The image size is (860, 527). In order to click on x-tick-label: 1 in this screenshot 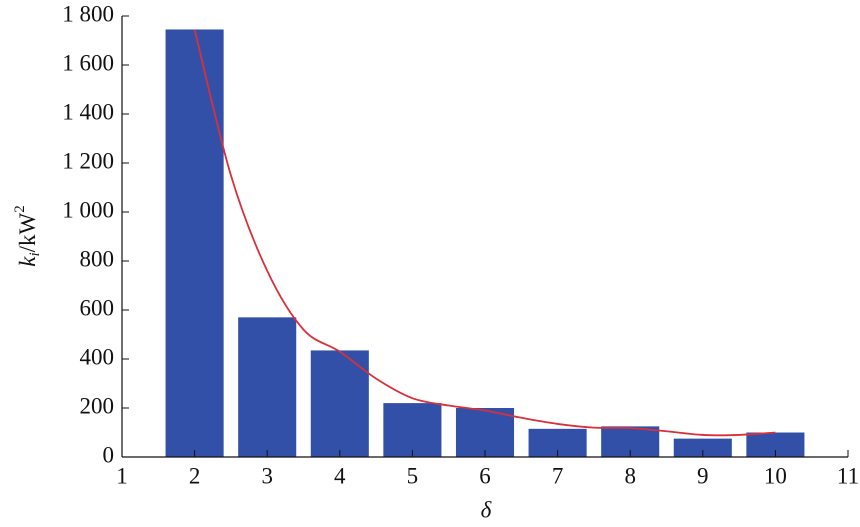, I will do `click(122, 475)`.